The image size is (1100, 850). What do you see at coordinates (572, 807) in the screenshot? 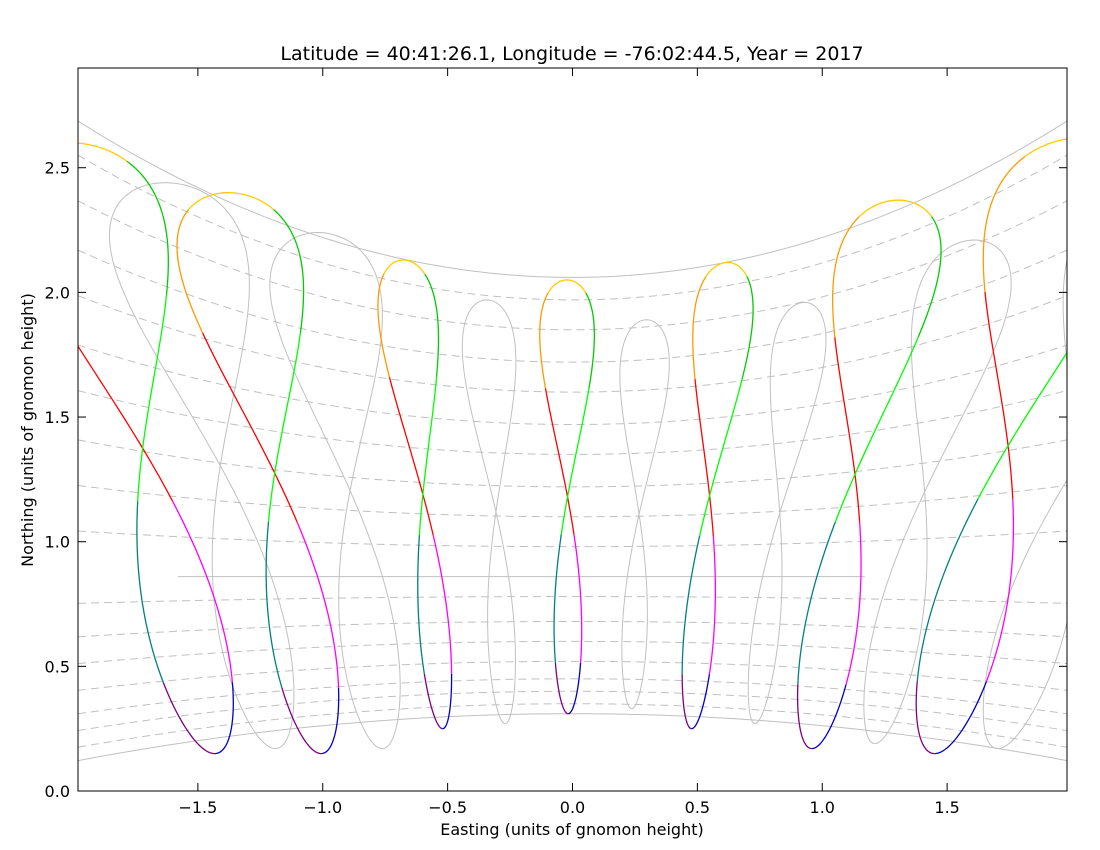
I see `x-tick-label: 0.0` at bounding box center [572, 807].